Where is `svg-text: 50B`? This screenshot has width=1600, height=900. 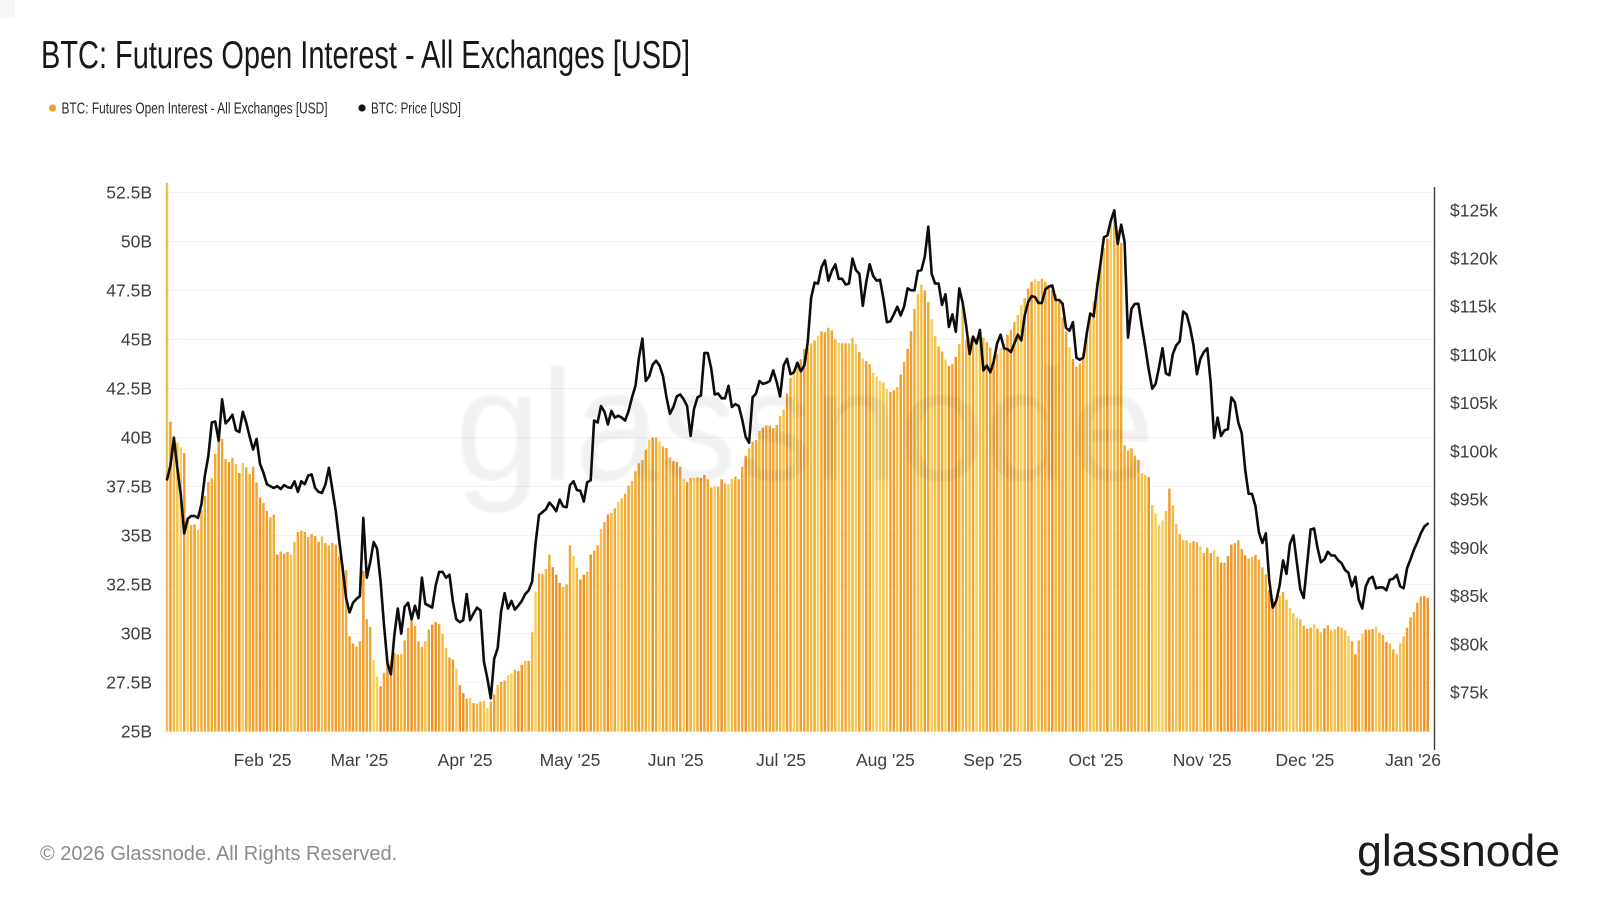 svg-text: 50B is located at coordinates (136, 242).